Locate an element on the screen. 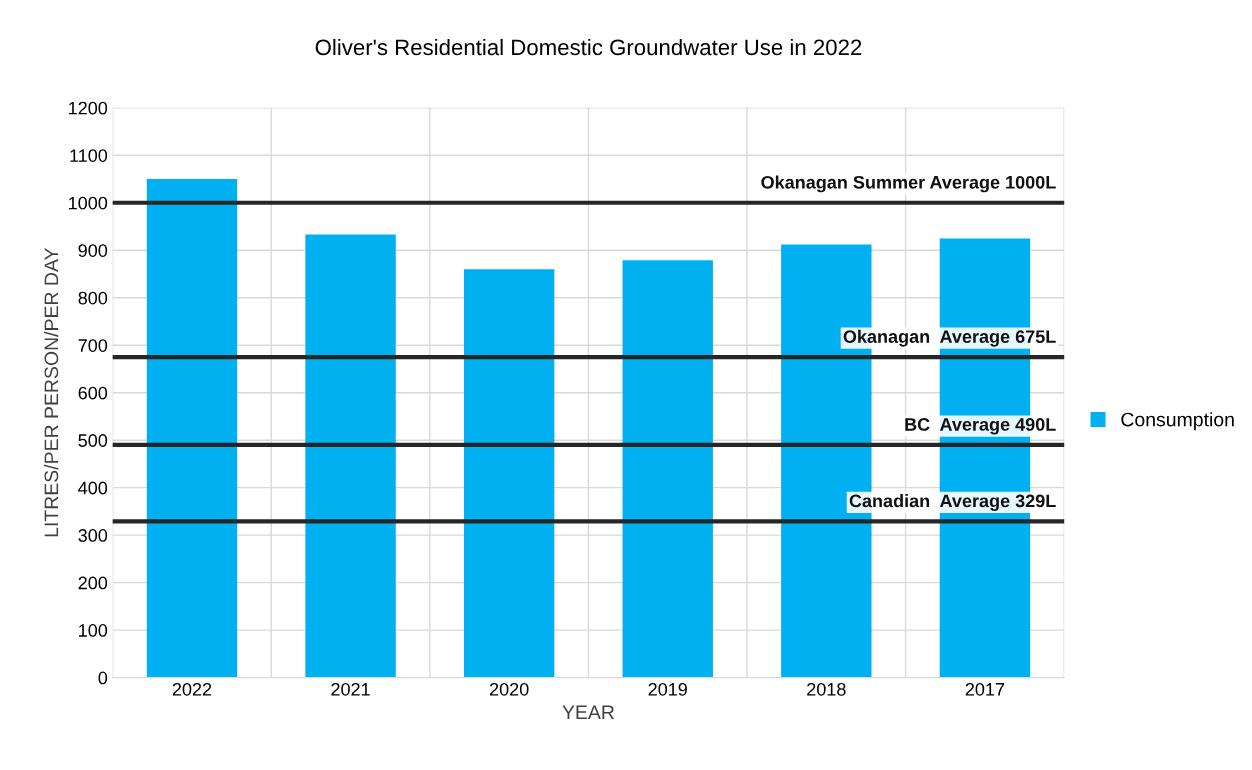 Image resolution: width=1252 pixels, height=770 pixels. x-tick-label: 2018 is located at coordinates (826, 689).